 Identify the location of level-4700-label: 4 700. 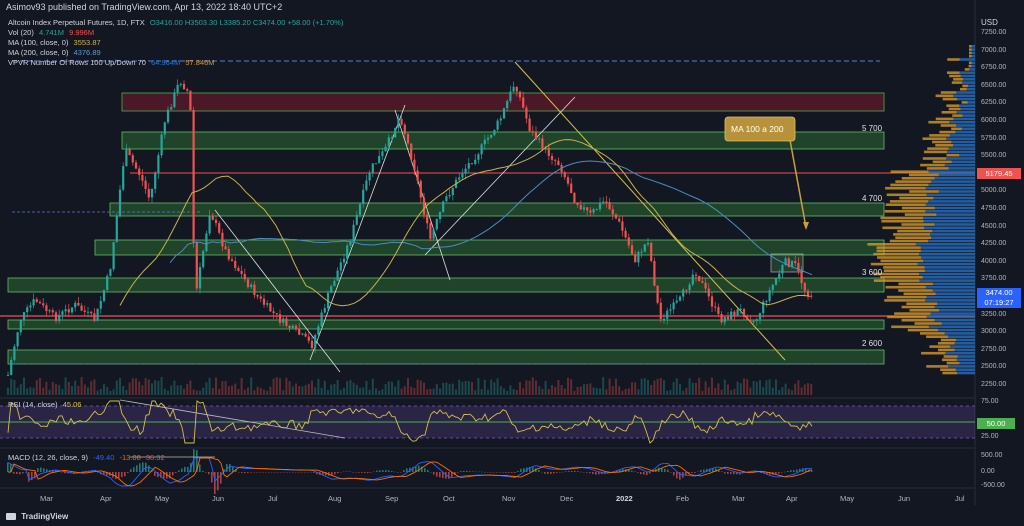
(872, 198).